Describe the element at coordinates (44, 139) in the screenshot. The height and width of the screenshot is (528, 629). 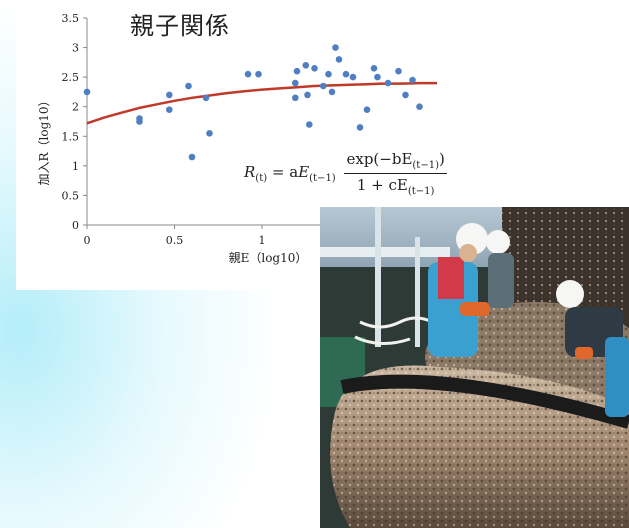
I see `y-axis-label: 加入R（log10）` at that location.